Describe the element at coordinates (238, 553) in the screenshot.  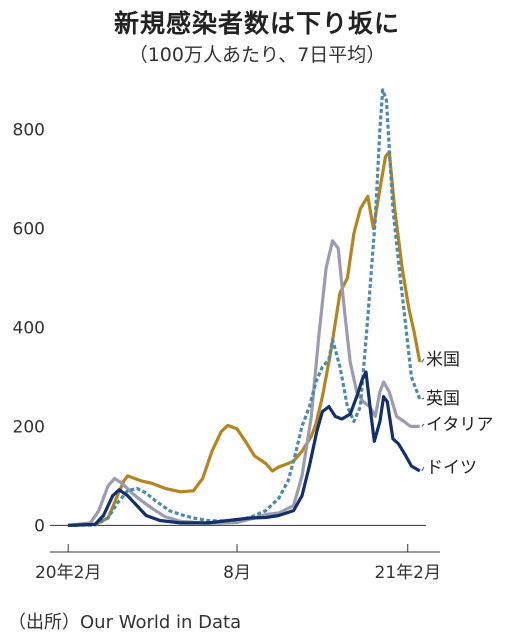
I see `x-axis: 20年2月 8月 21年2月` at that location.